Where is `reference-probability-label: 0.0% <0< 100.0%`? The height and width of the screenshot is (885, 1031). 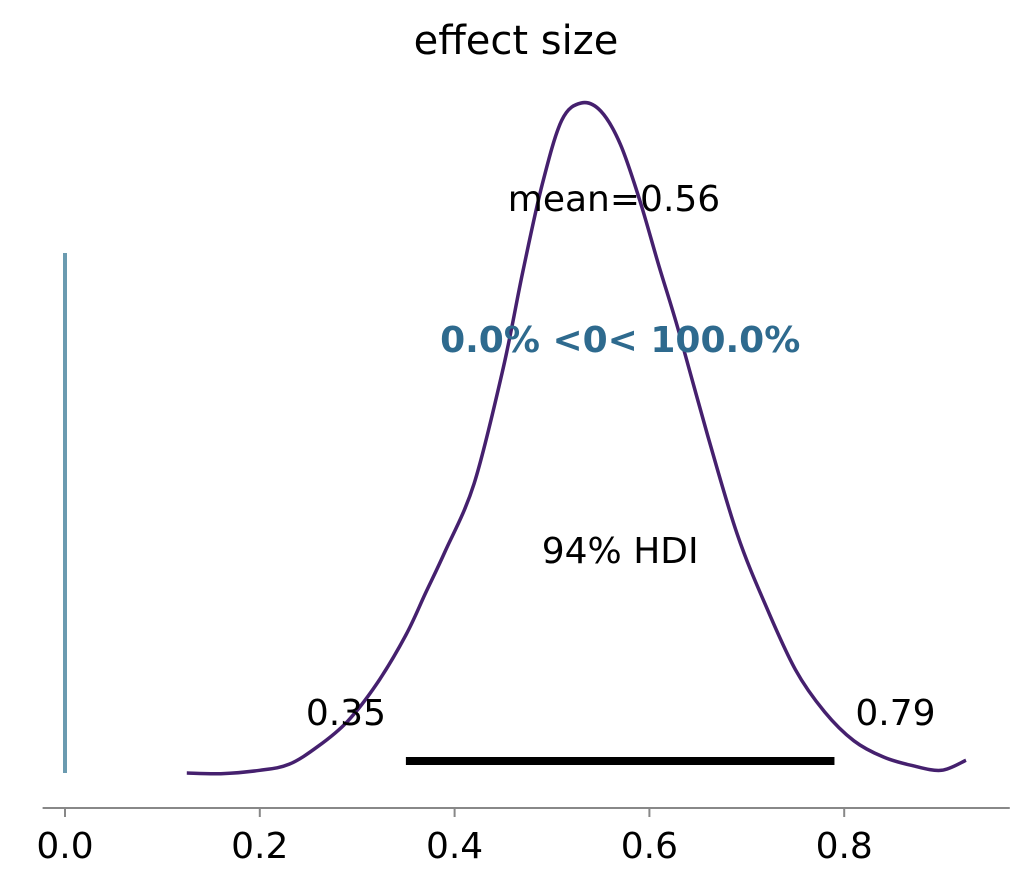
reference-probability-label: 0.0% <0< 100.0% is located at coordinates (620, 340).